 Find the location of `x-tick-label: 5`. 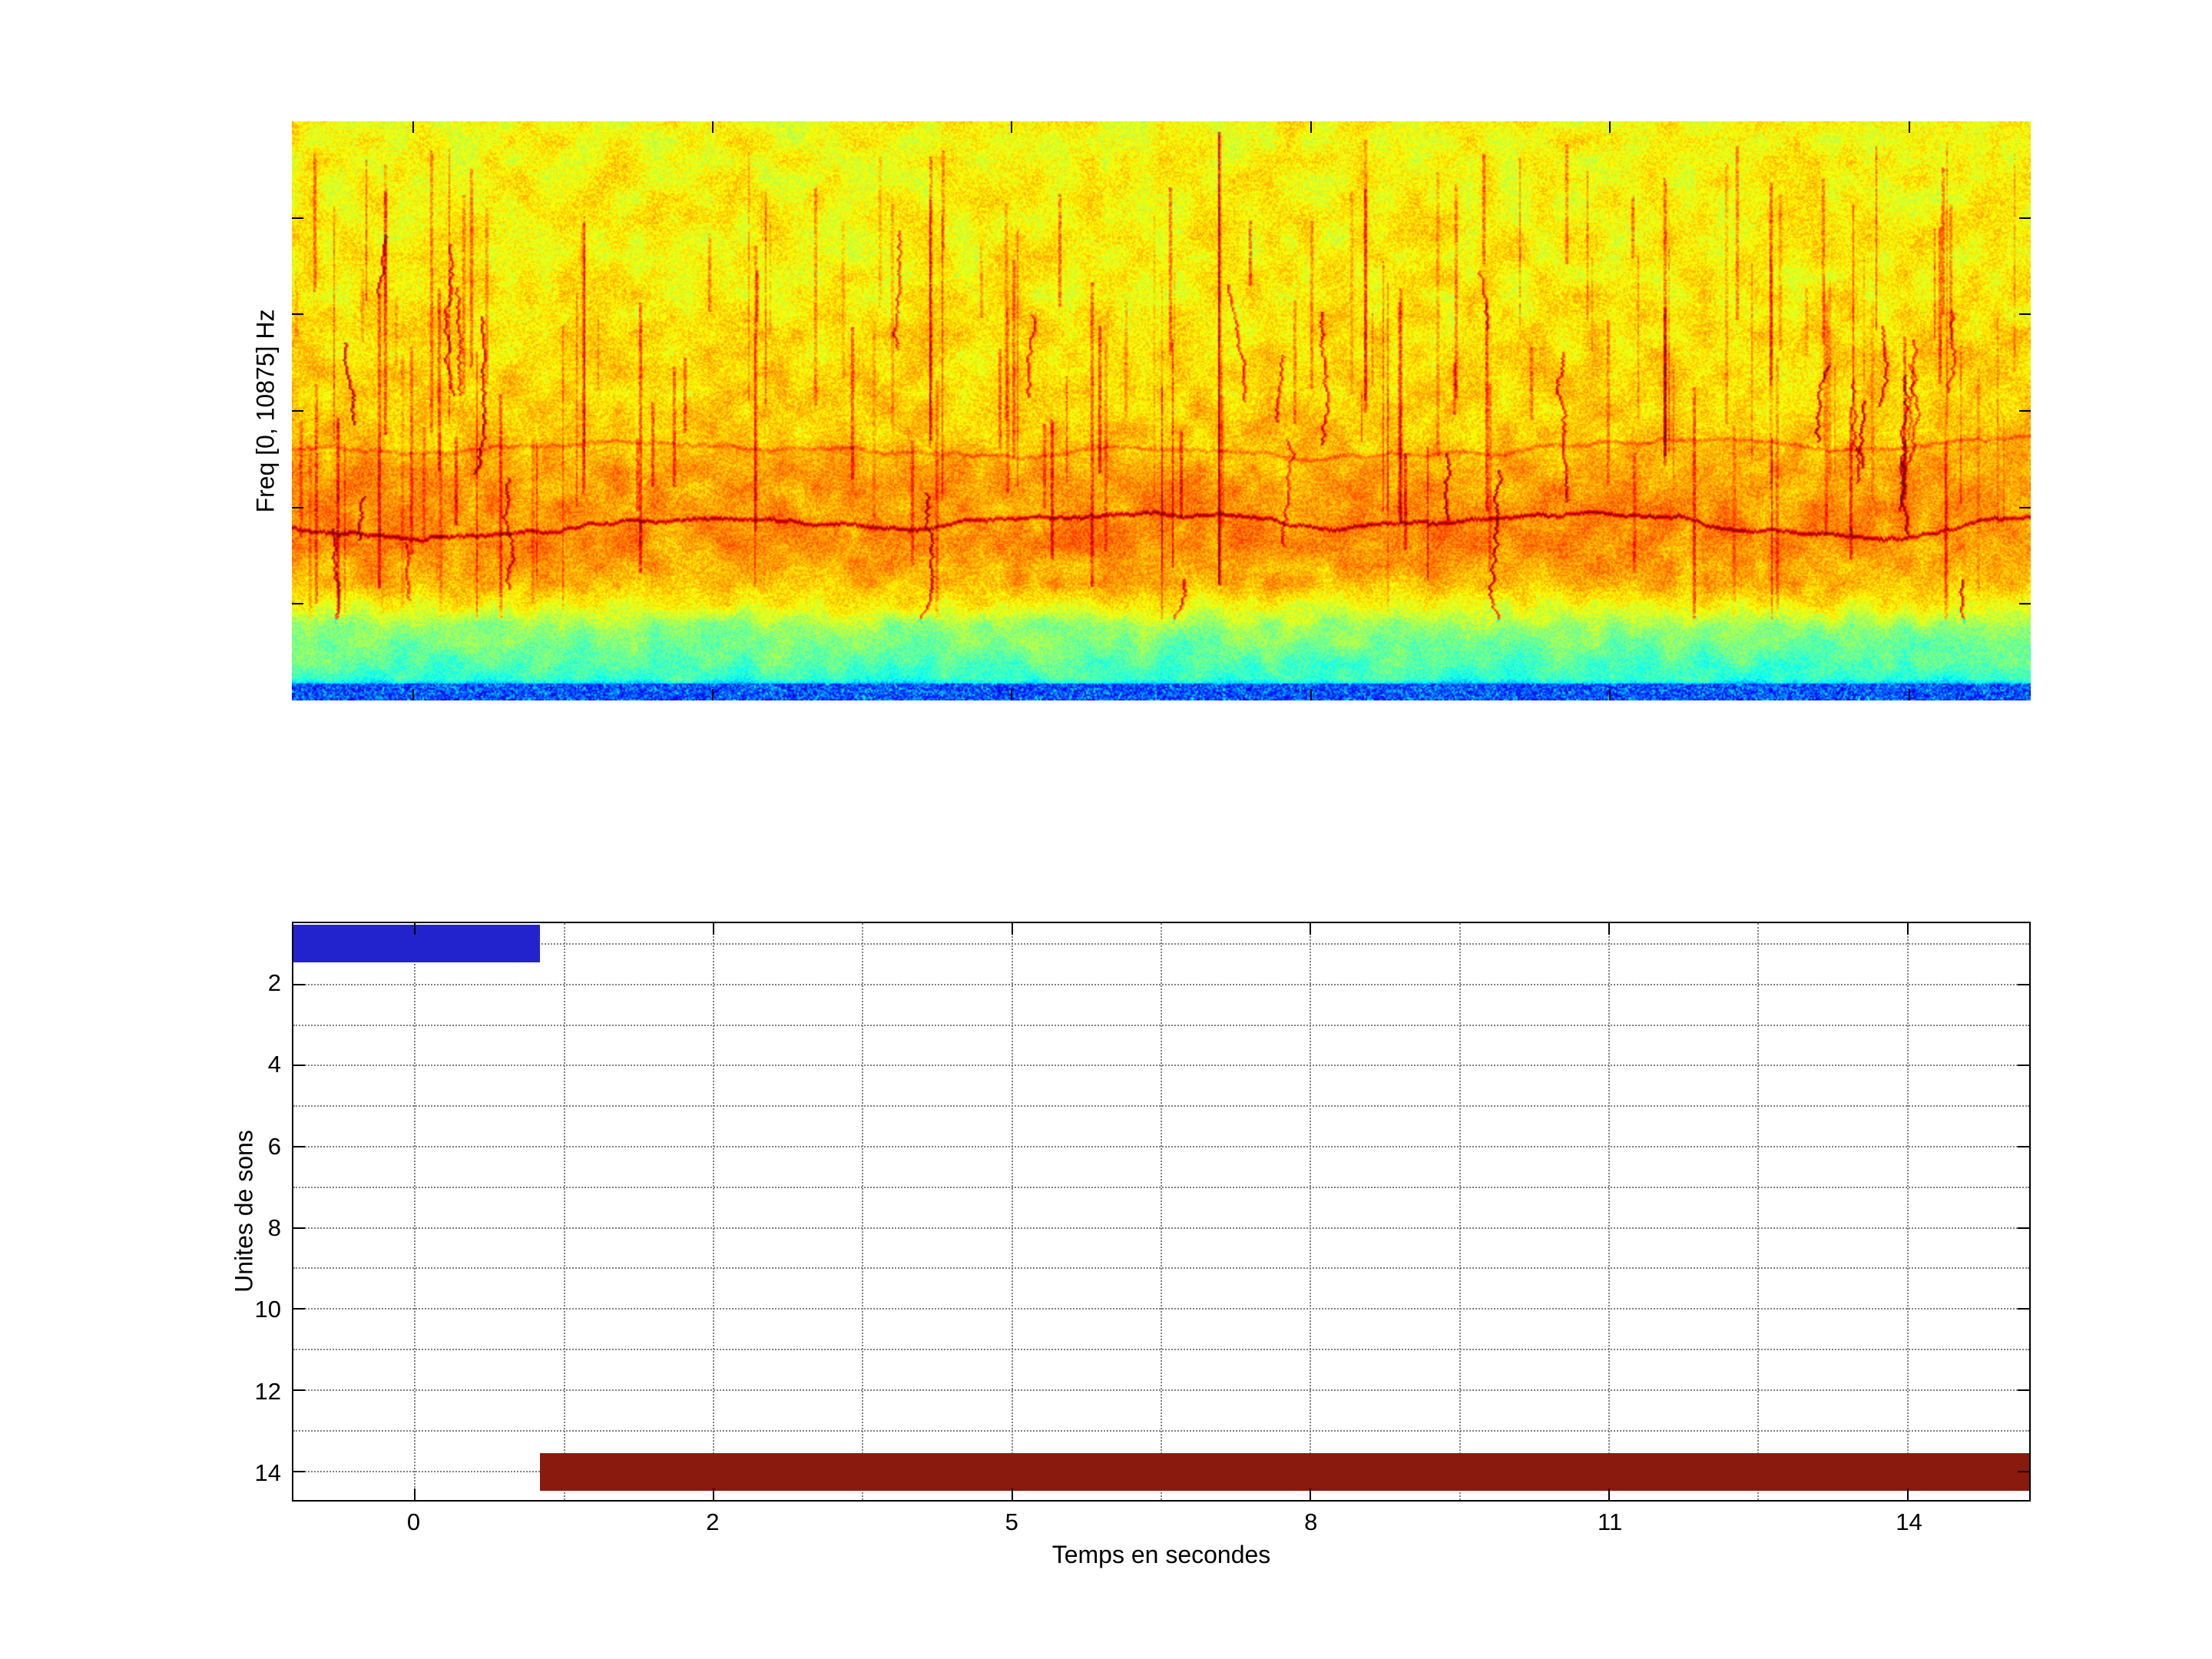

x-tick-label: 5 is located at coordinates (1012, 1522).